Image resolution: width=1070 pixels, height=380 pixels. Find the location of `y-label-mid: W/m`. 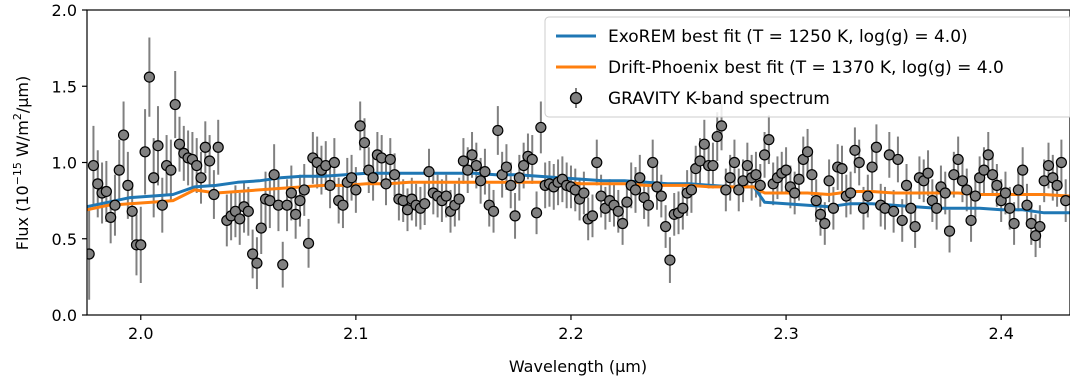

y-label-mid: W/m is located at coordinates (22, 141).